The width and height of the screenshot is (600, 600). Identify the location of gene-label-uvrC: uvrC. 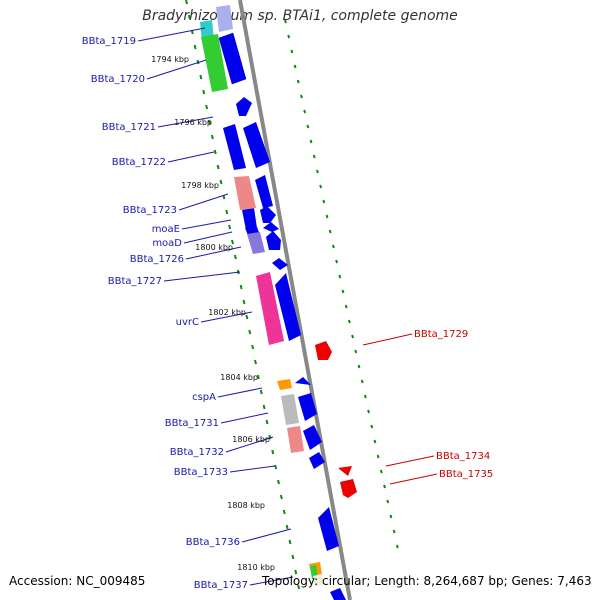
(187, 322).